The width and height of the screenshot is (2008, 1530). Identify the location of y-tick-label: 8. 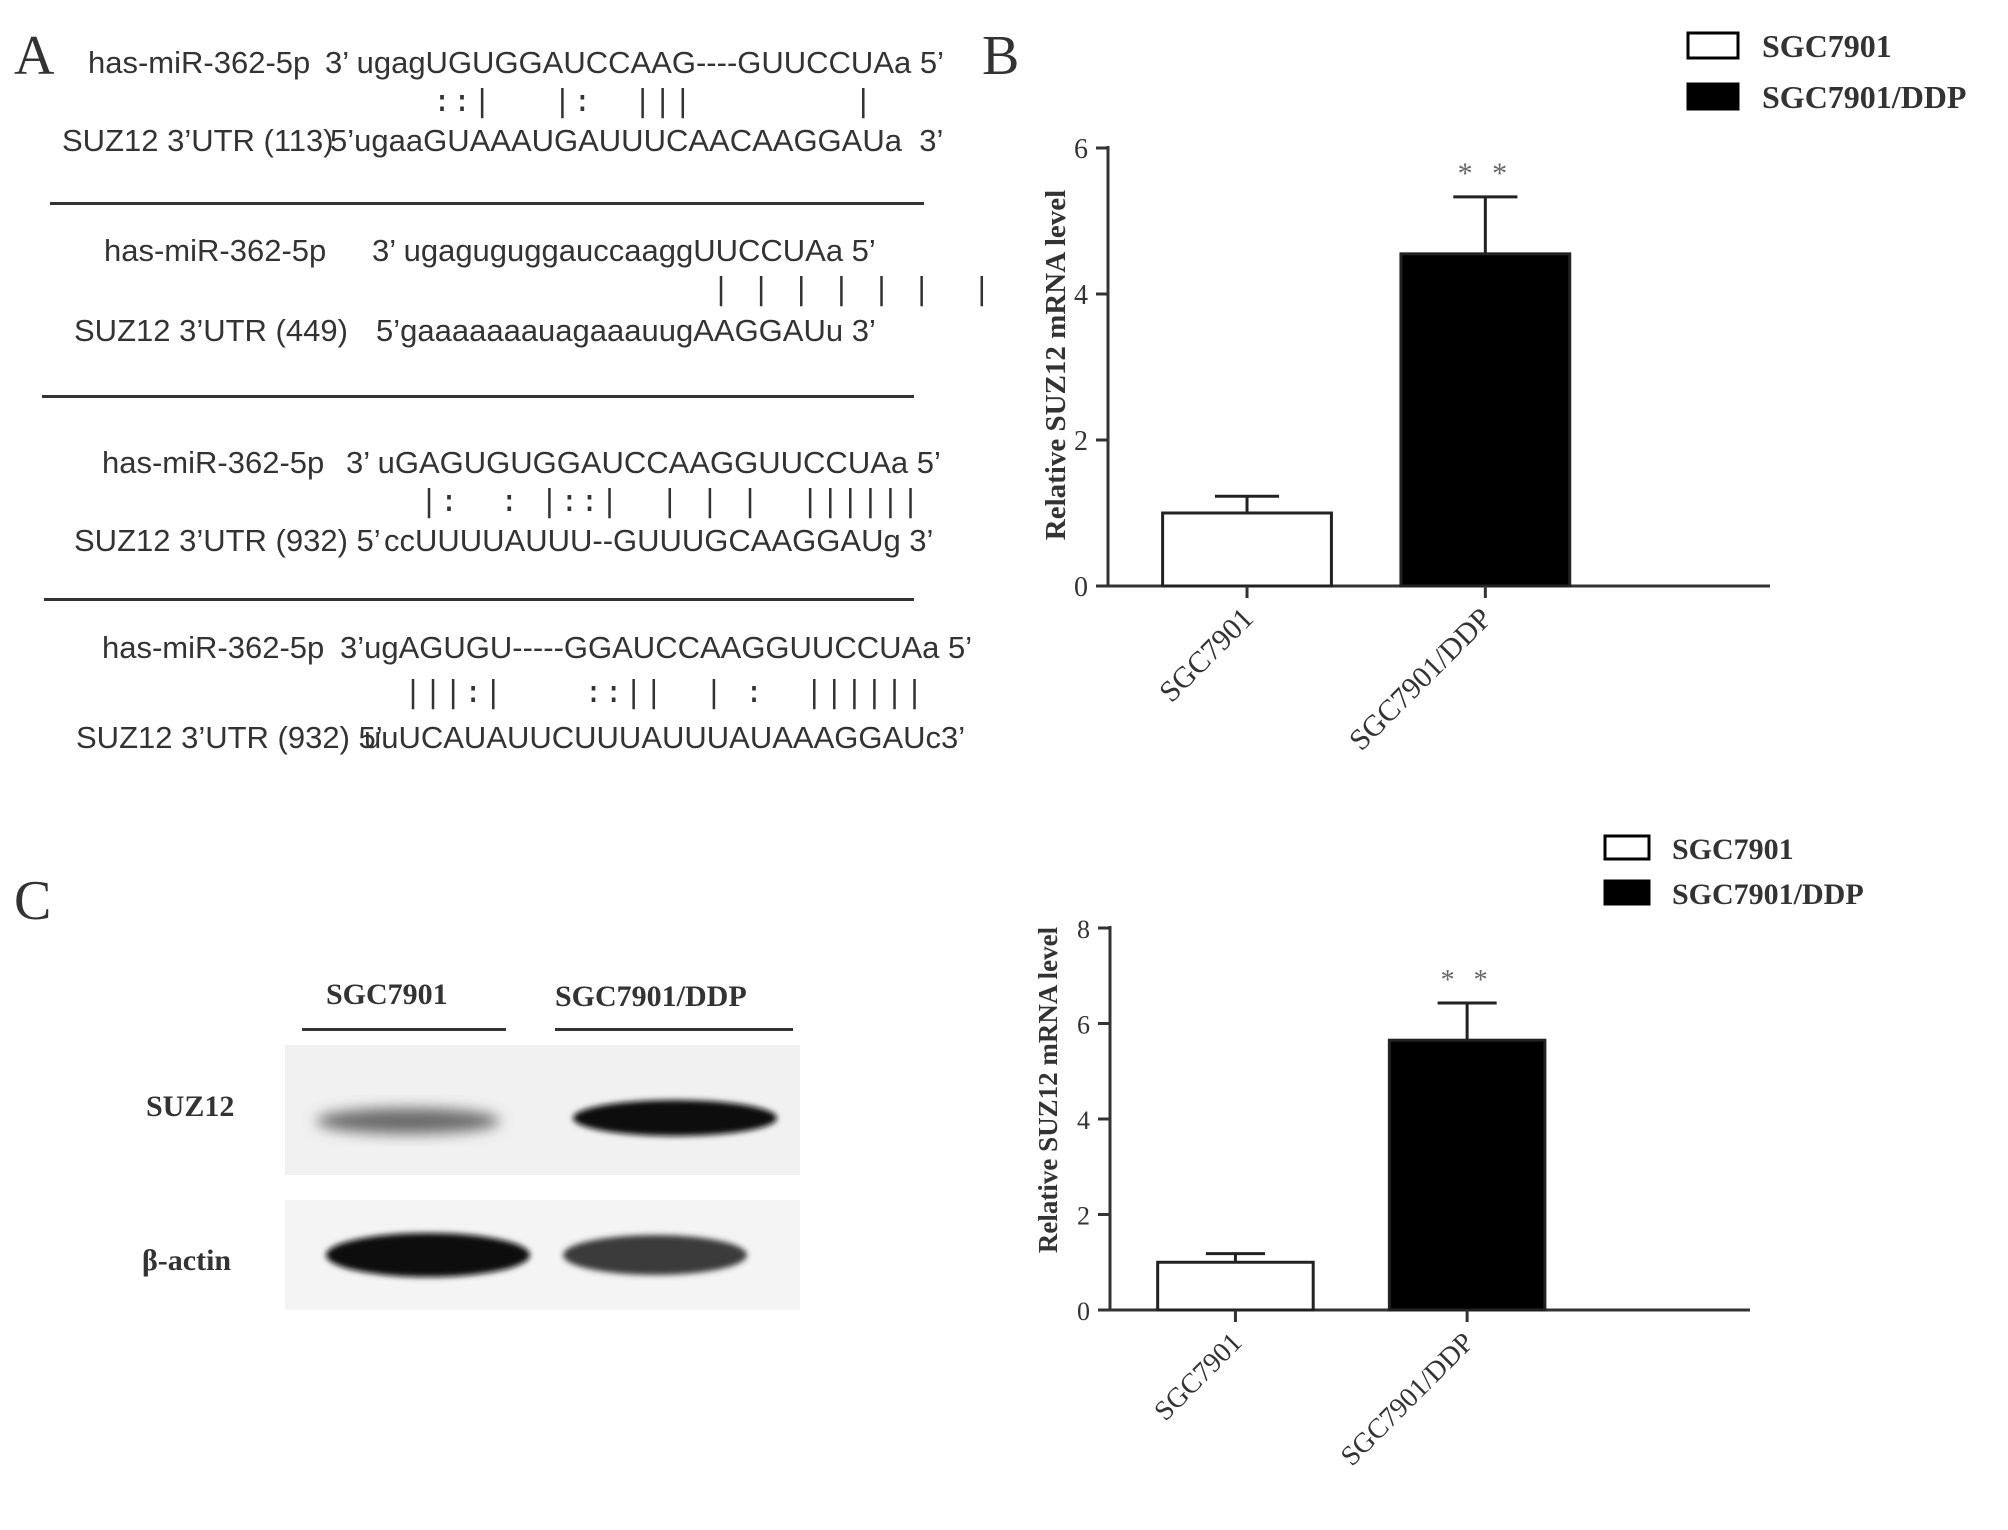
(1083, 929).